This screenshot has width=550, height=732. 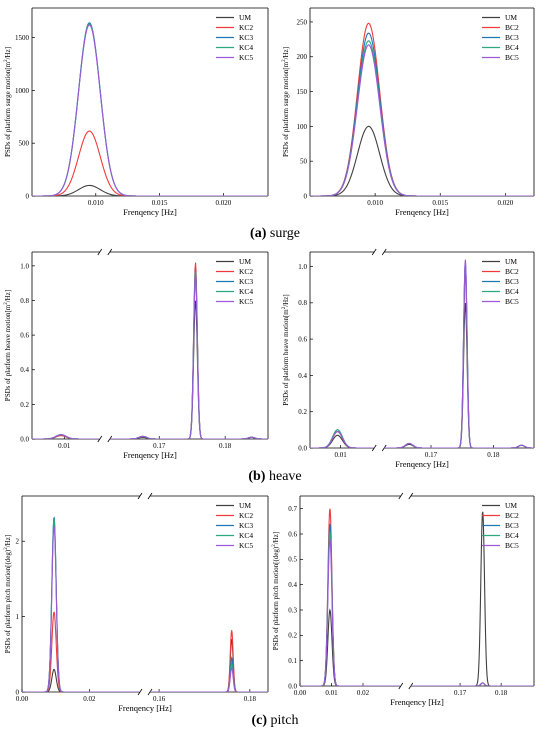 I want to click on y-tick-label: 50, so click(x=304, y=162).